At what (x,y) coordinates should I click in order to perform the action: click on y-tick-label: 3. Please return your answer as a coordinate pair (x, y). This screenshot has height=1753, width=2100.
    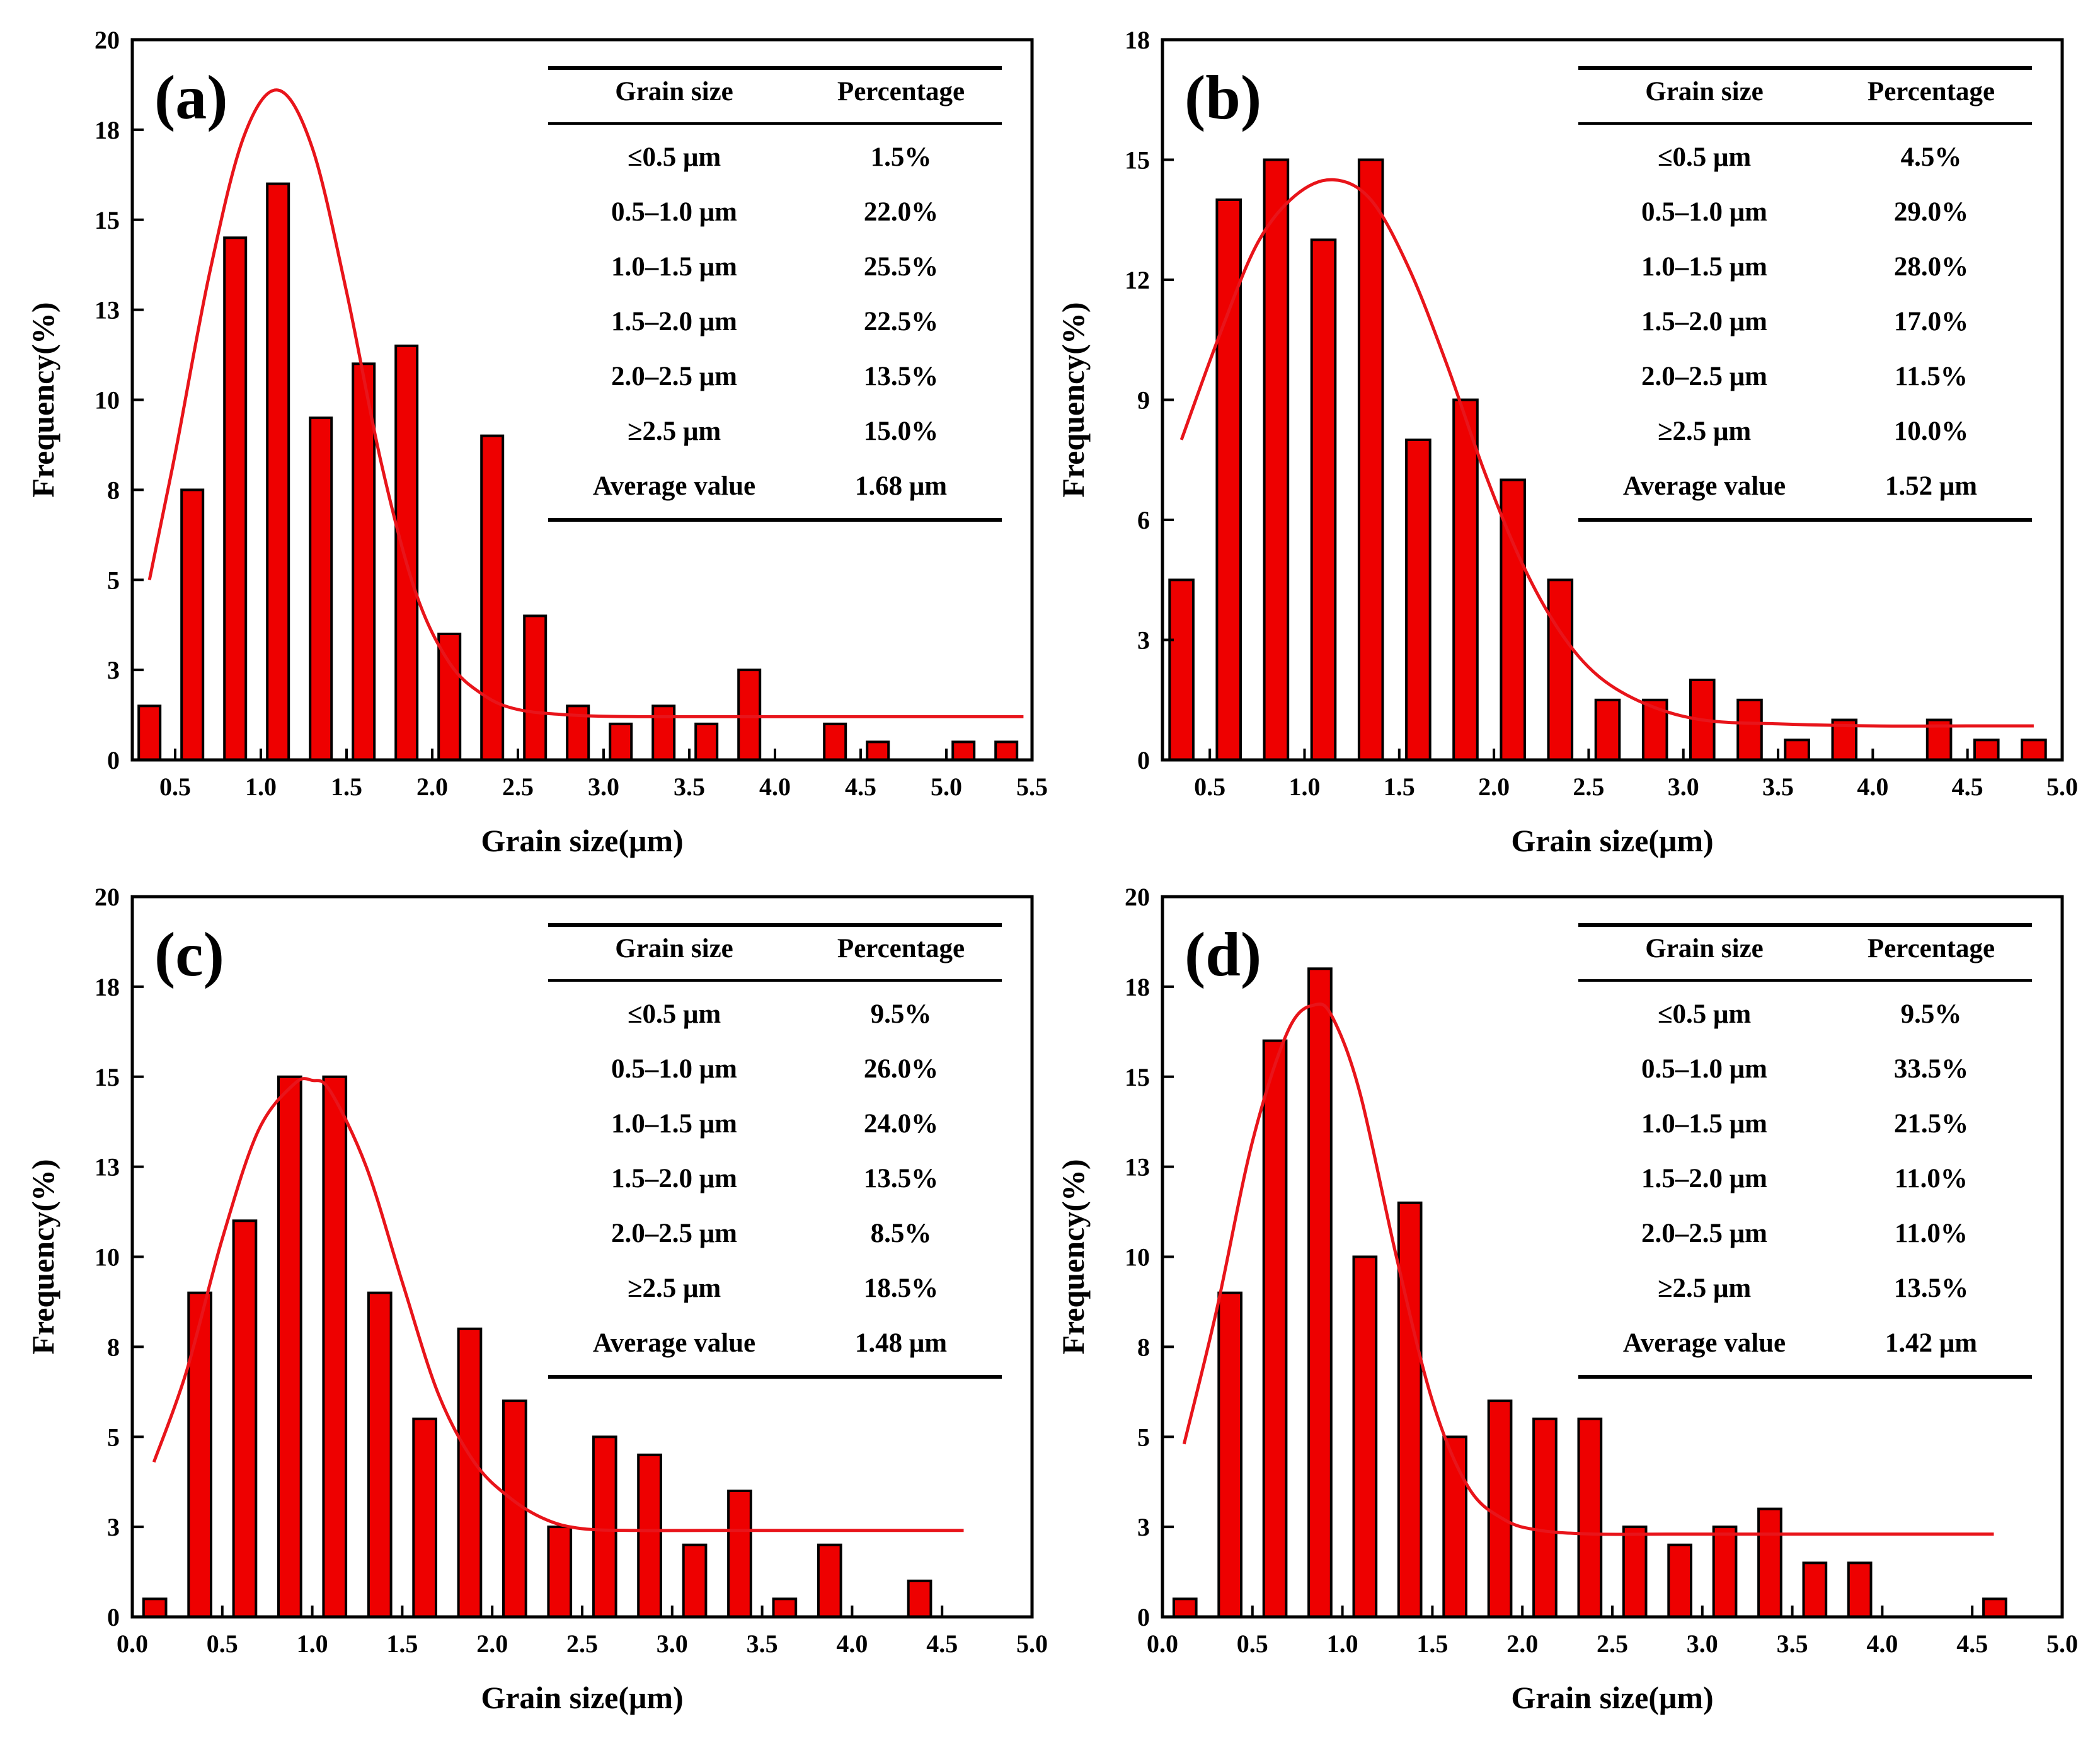
    Looking at the image, I should click on (1143, 1527).